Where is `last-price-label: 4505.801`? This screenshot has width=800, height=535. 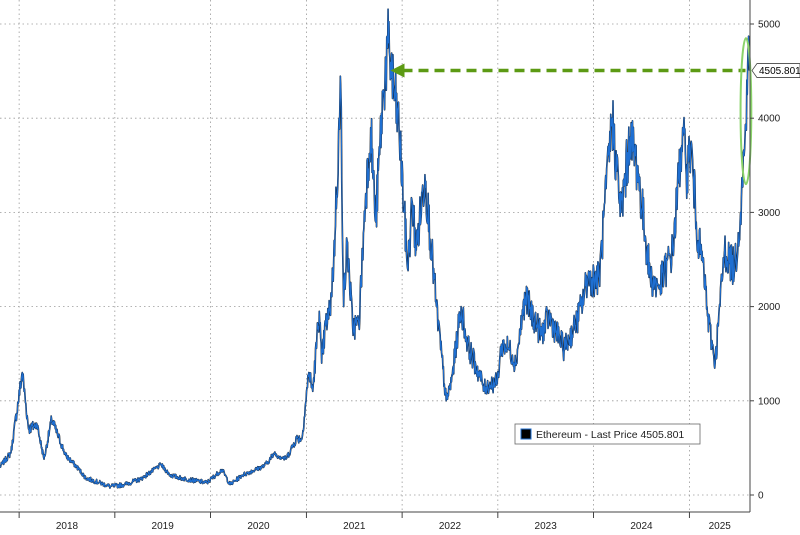 last-price-label: 4505.801 is located at coordinates (775, 70).